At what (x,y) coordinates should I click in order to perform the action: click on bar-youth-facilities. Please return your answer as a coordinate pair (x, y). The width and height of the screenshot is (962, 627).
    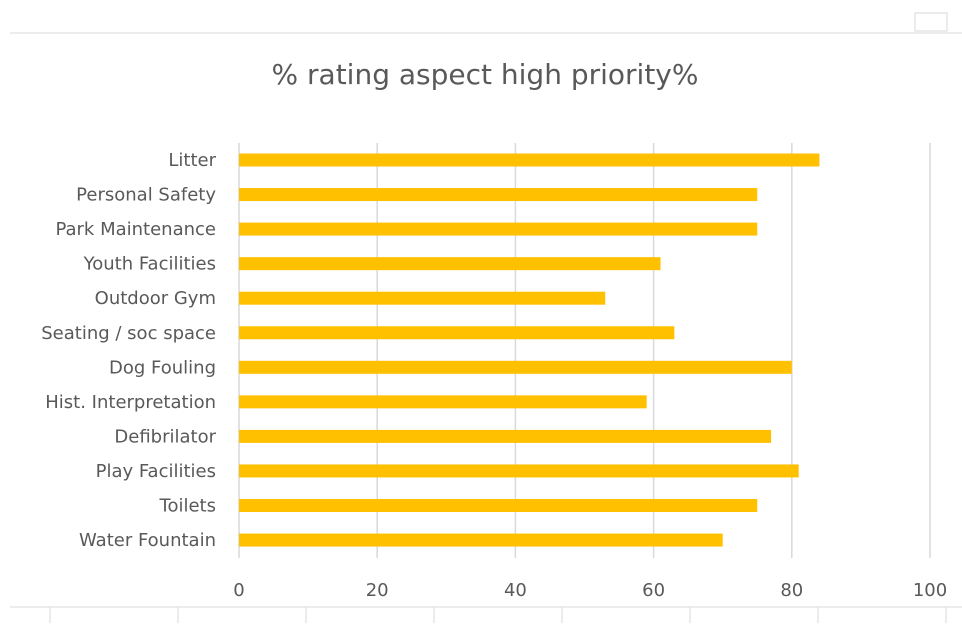
    Looking at the image, I should click on (450, 264).